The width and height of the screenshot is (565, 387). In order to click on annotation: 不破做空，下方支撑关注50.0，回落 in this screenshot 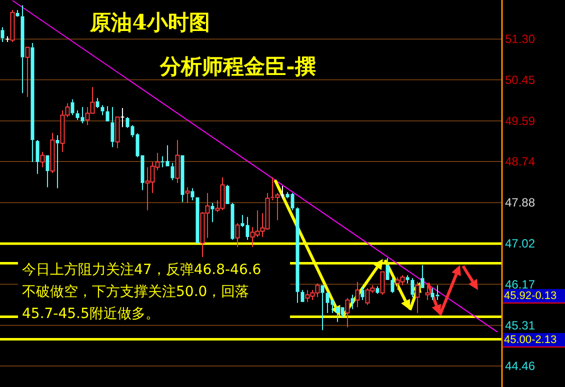, I will do `click(136, 292)`.